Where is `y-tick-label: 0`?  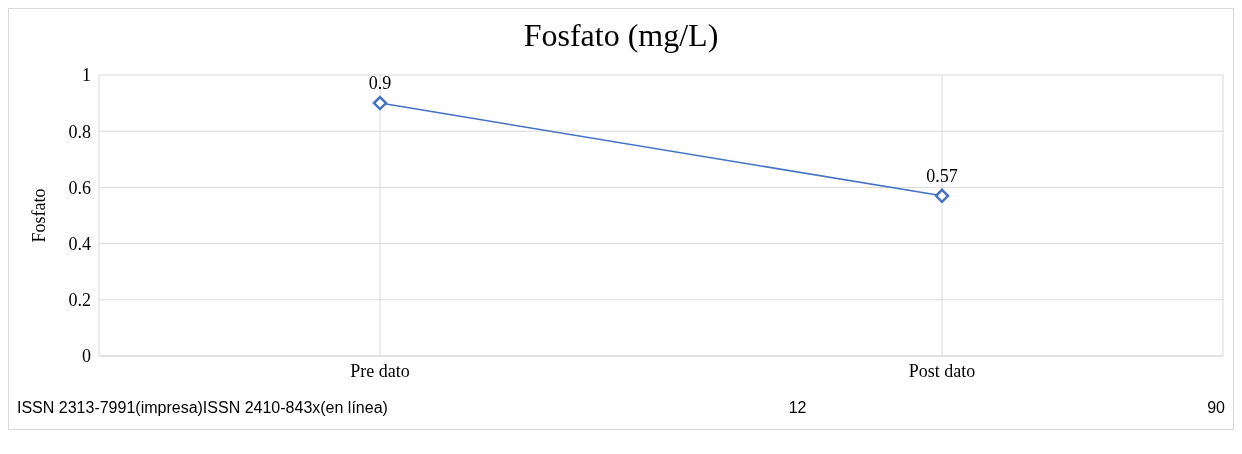
y-tick-label: 0 is located at coordinates (86, 356).